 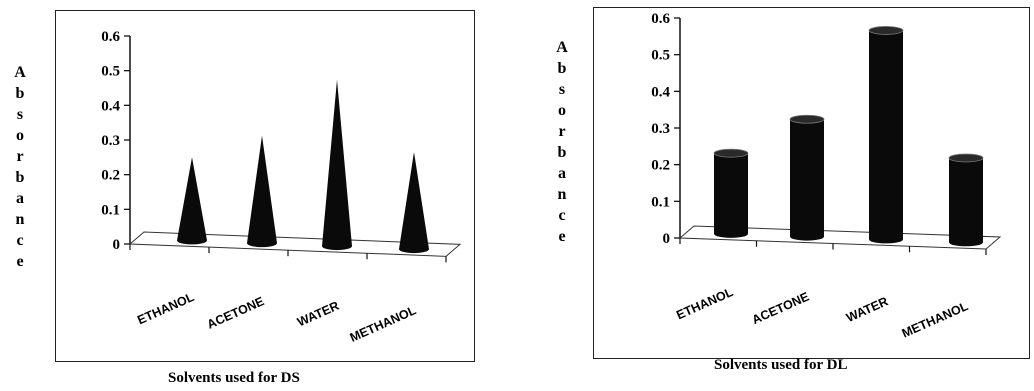 I want to click on x-axis-title-left: Solvents used for DS, so click(x=234, y=378).